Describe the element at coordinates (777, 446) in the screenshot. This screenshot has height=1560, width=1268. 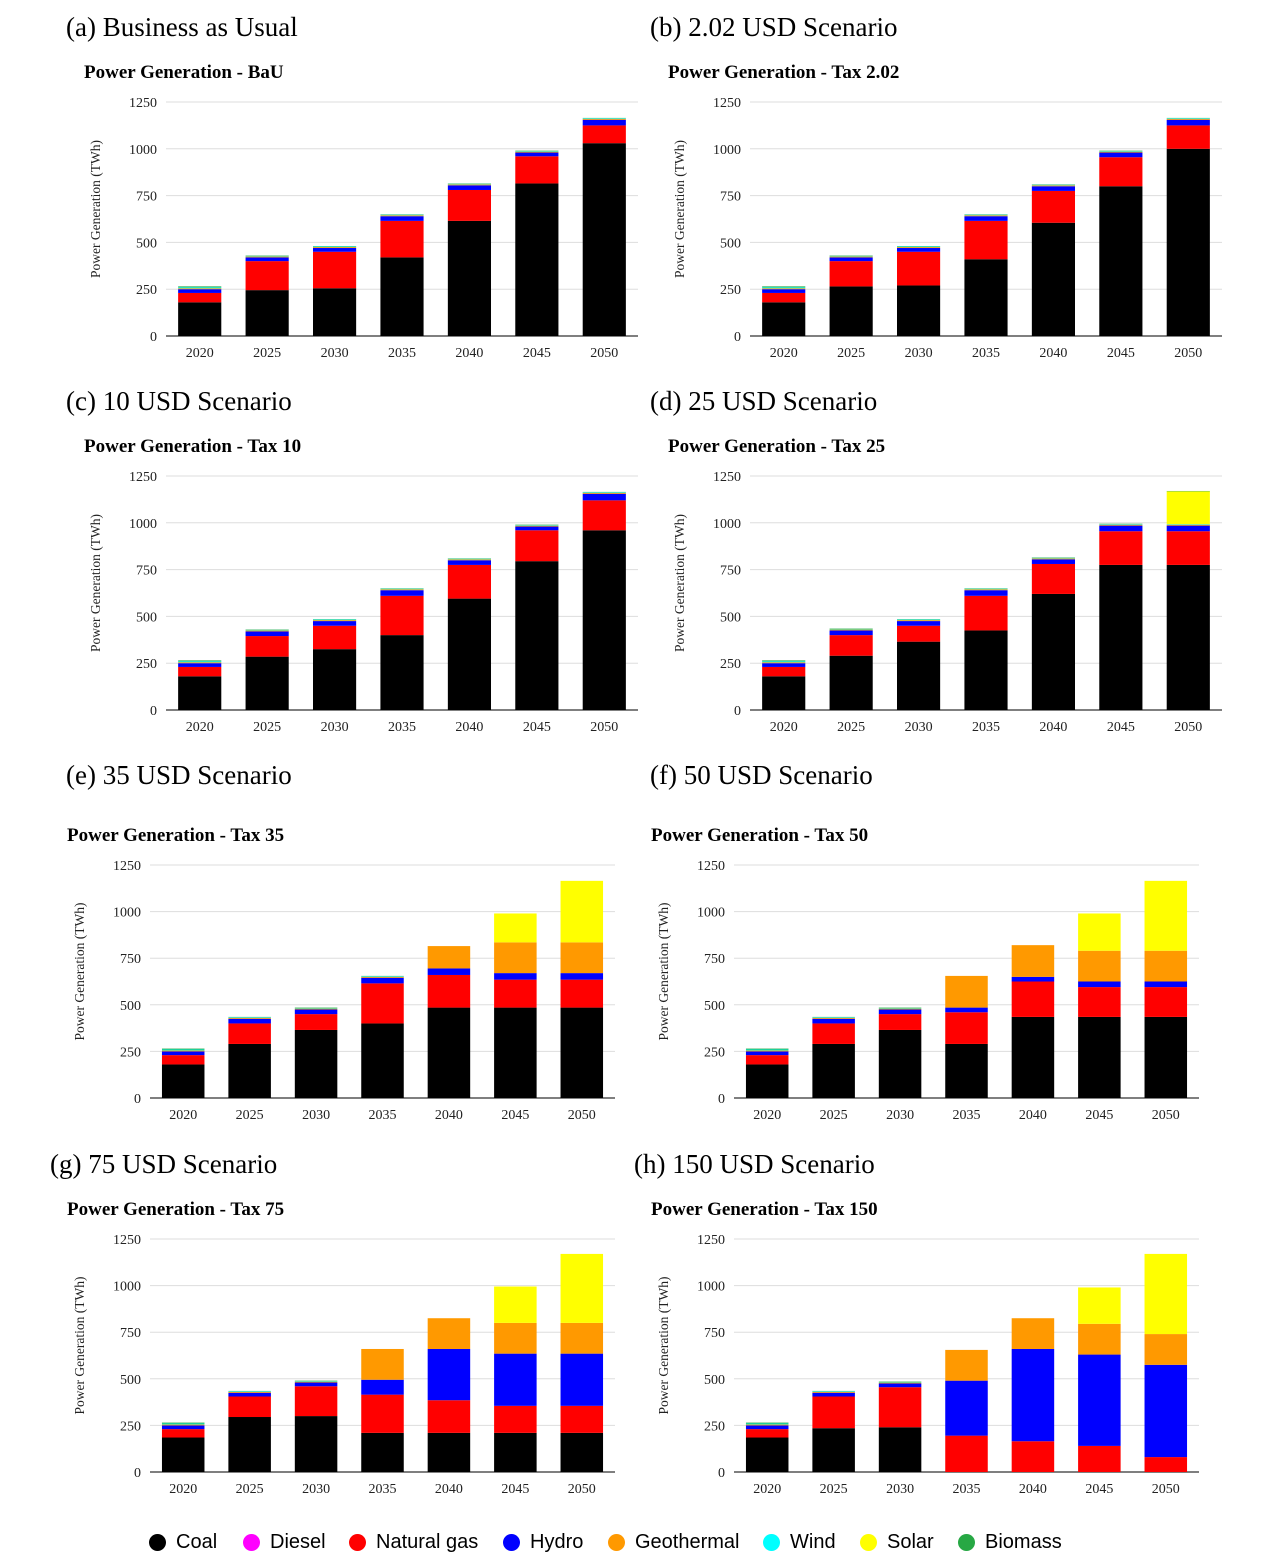
I see `chart-title-d: Power Generation - Tax 25` at that location.